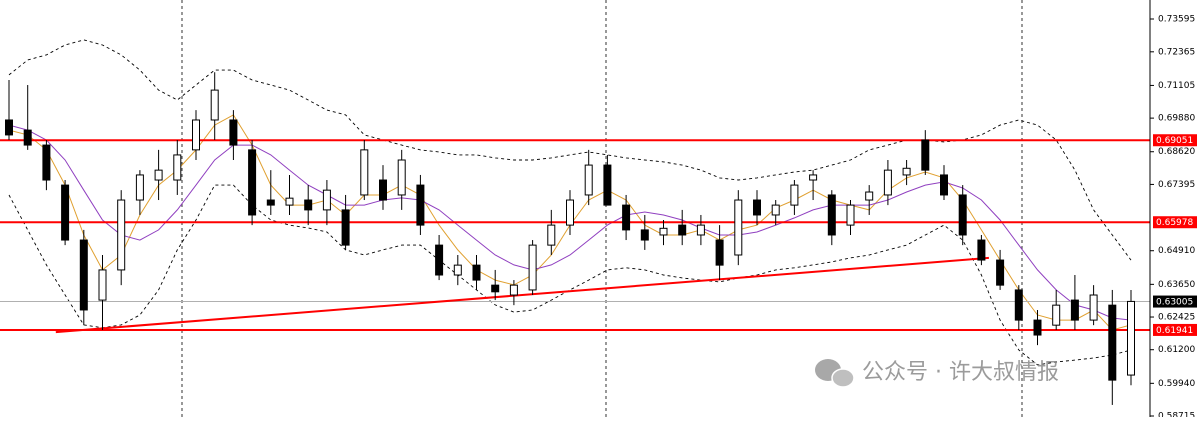 The height and width of the screenshot is (421, 1200). I want to click on y-tick-label: 0.59940, so click(1176, 384).